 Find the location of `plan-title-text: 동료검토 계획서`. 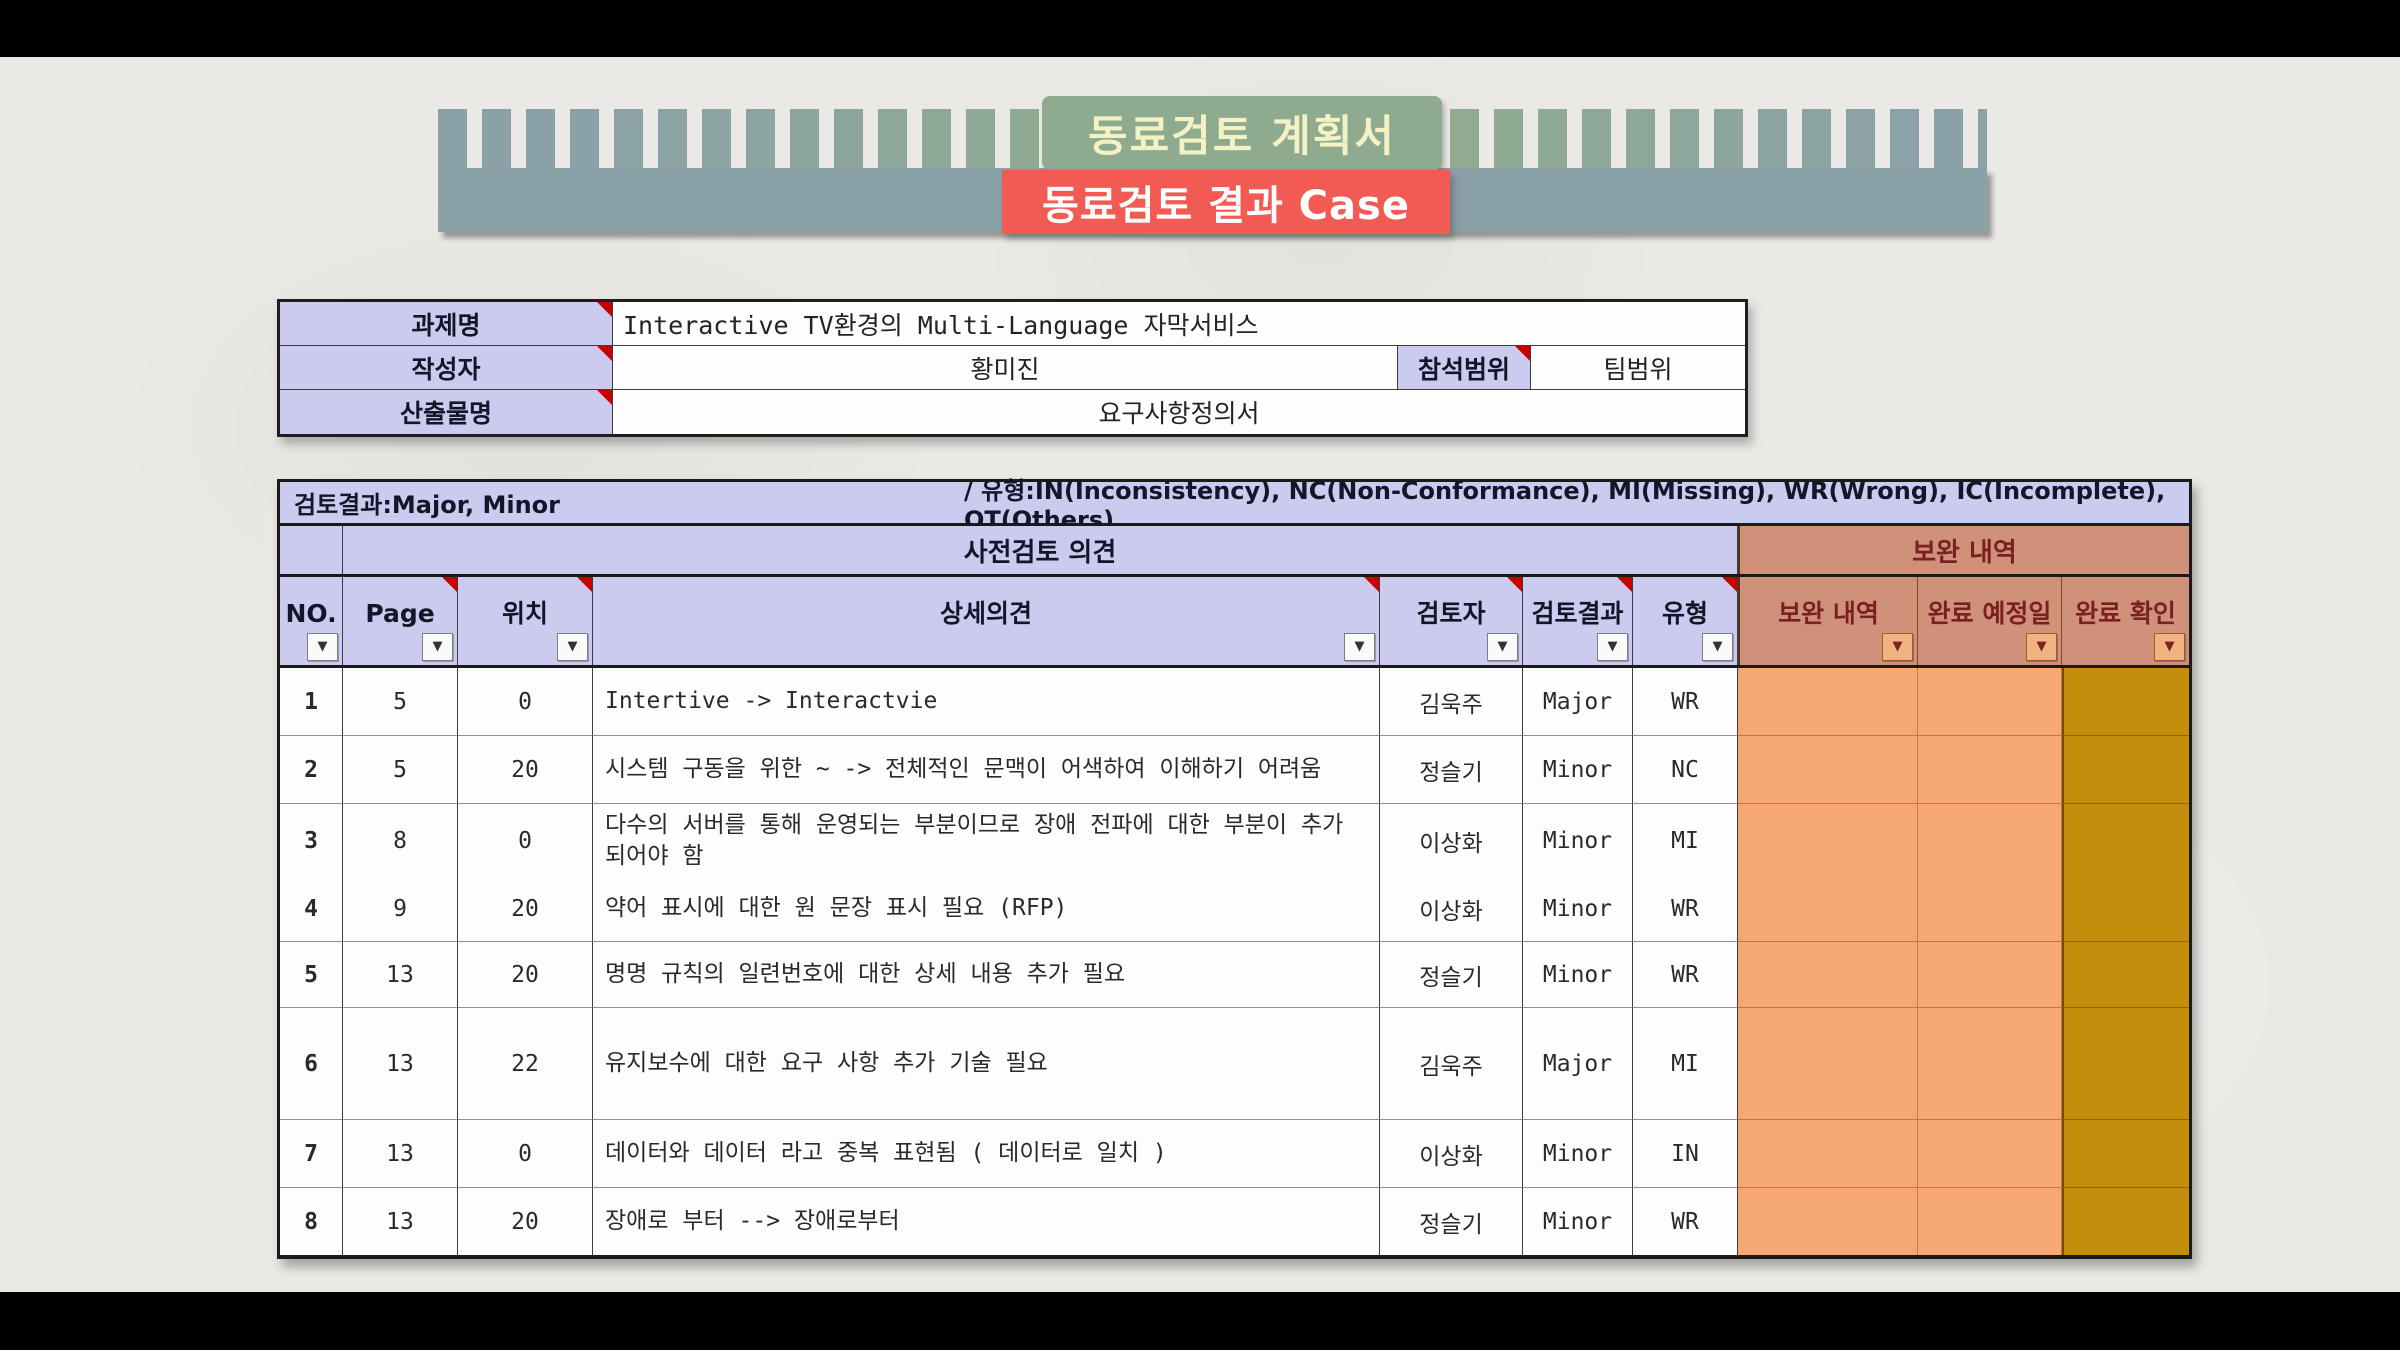

plan-title-text: 동료검토 계획서 is located at coordinates (1242, 137).